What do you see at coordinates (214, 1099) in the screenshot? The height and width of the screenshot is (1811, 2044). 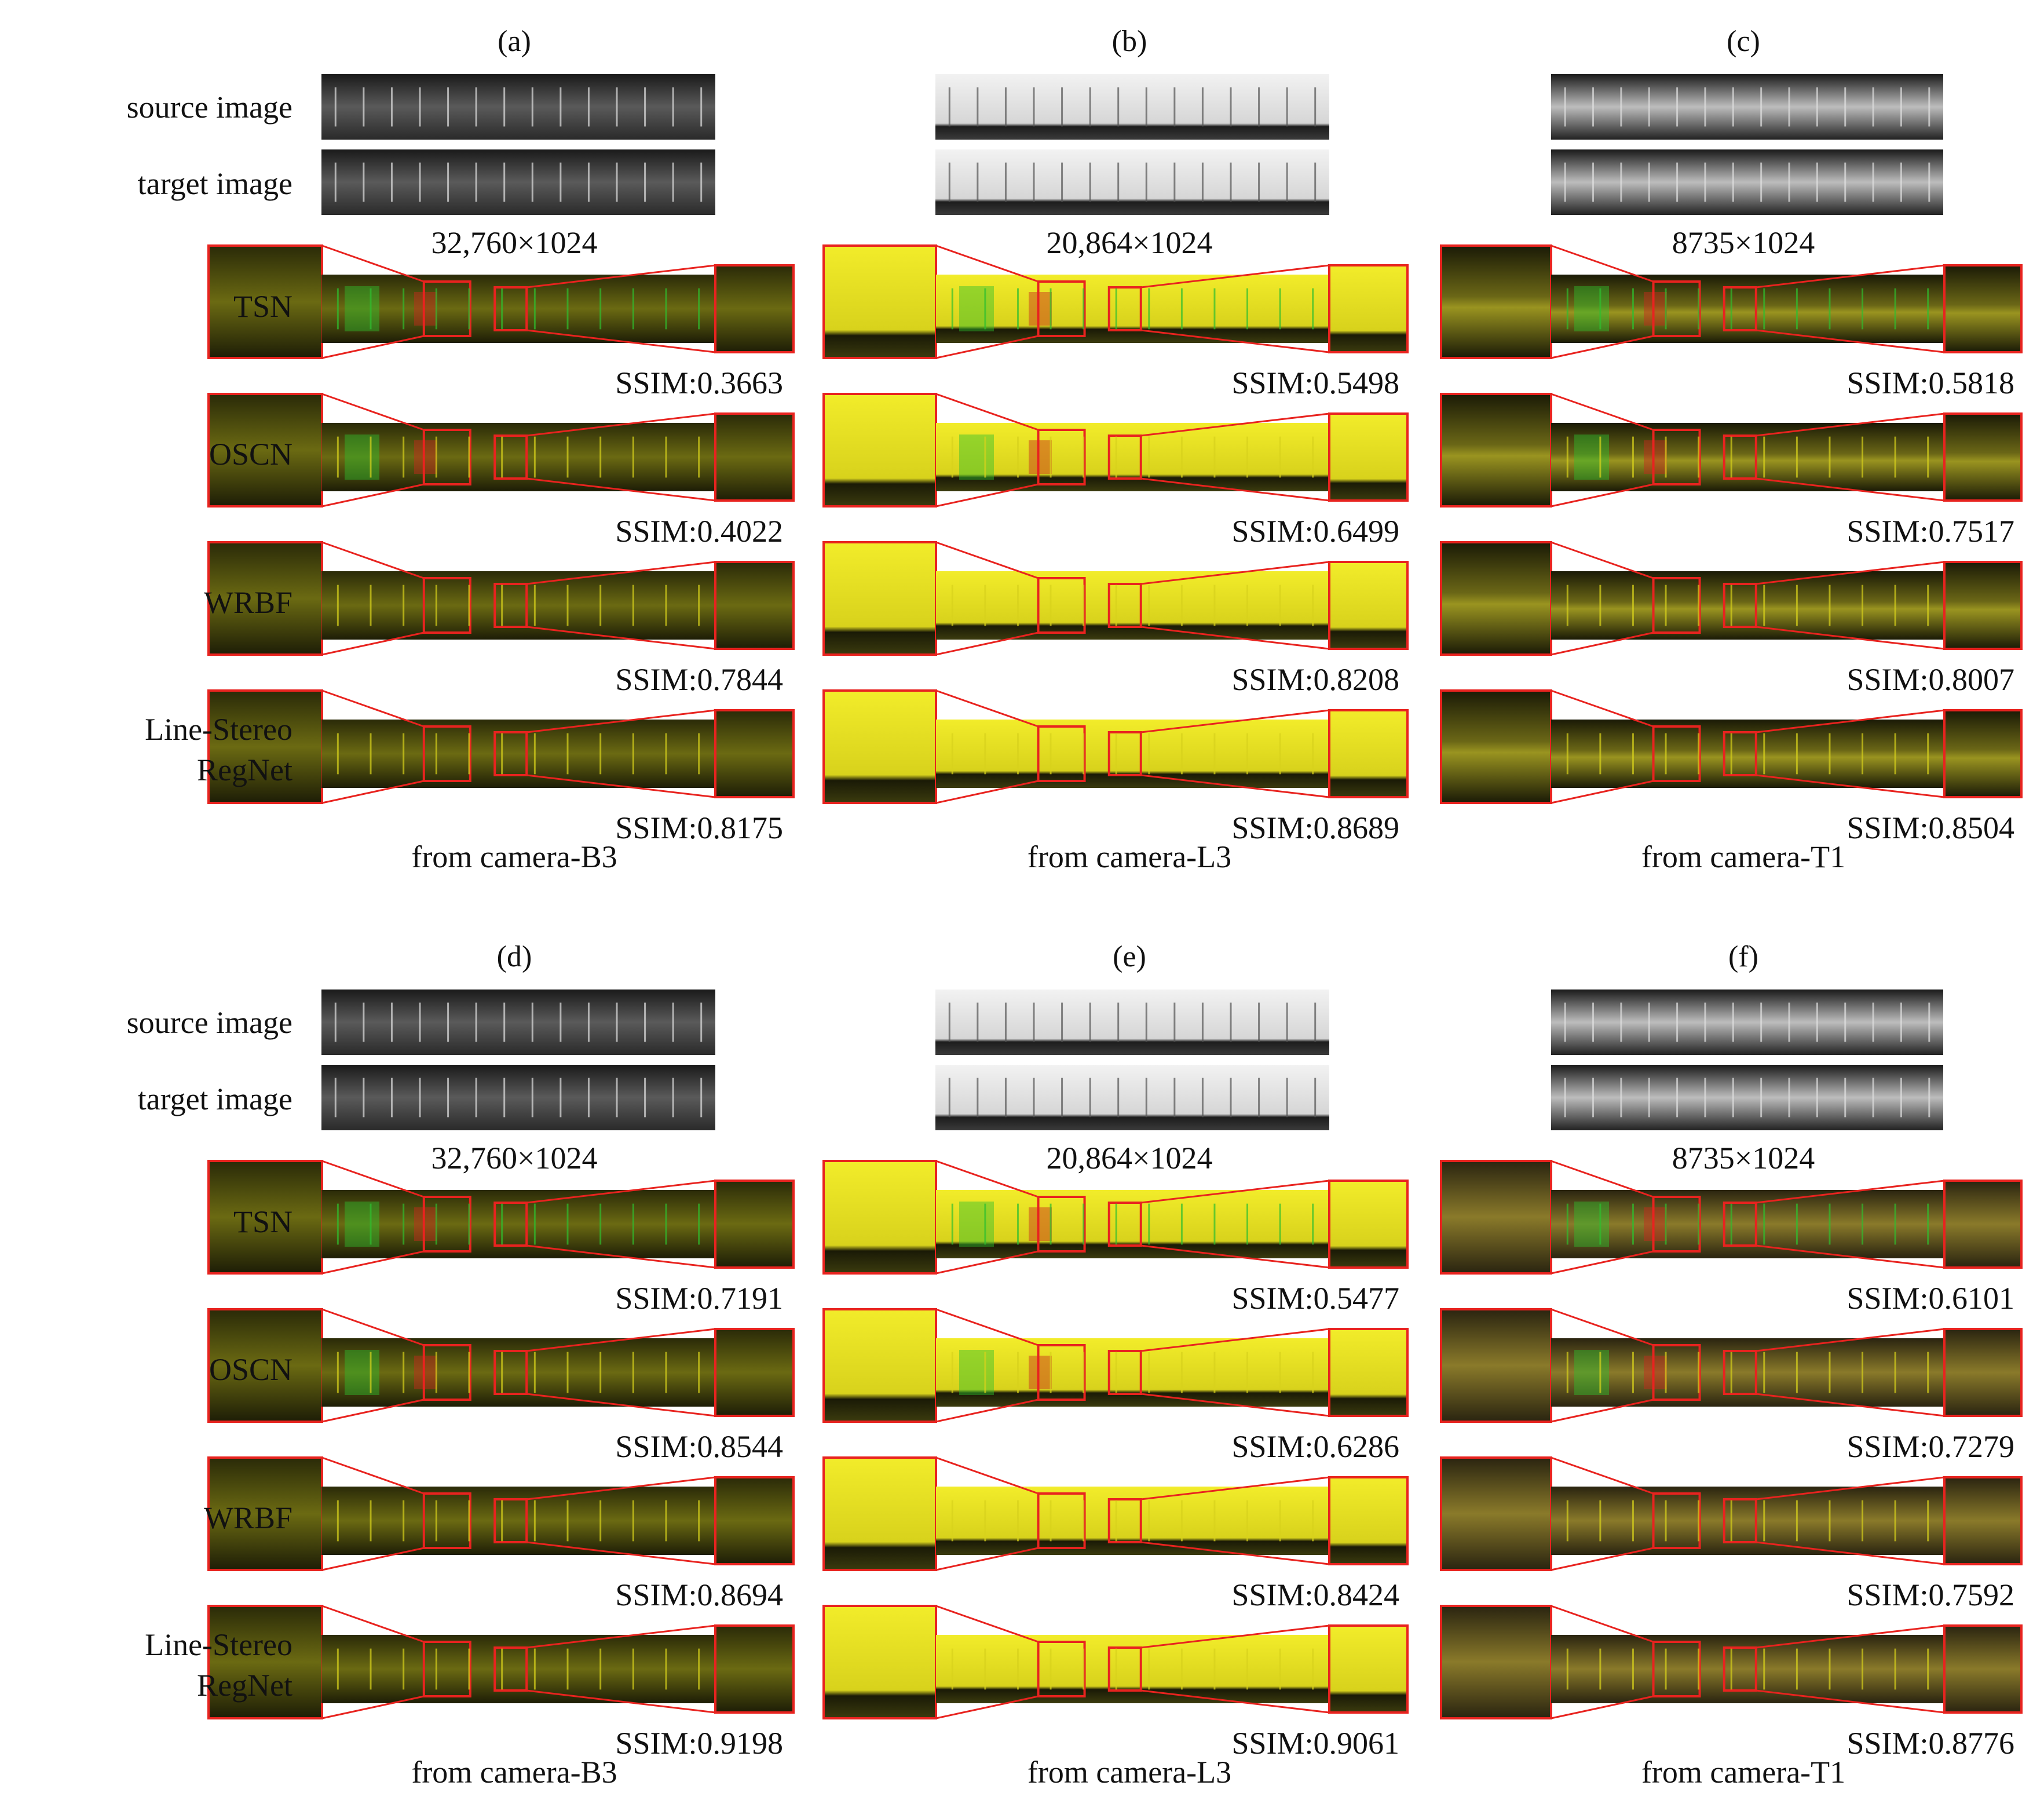 I see `row-label-target: target image` at bounding box center [214, 1099].